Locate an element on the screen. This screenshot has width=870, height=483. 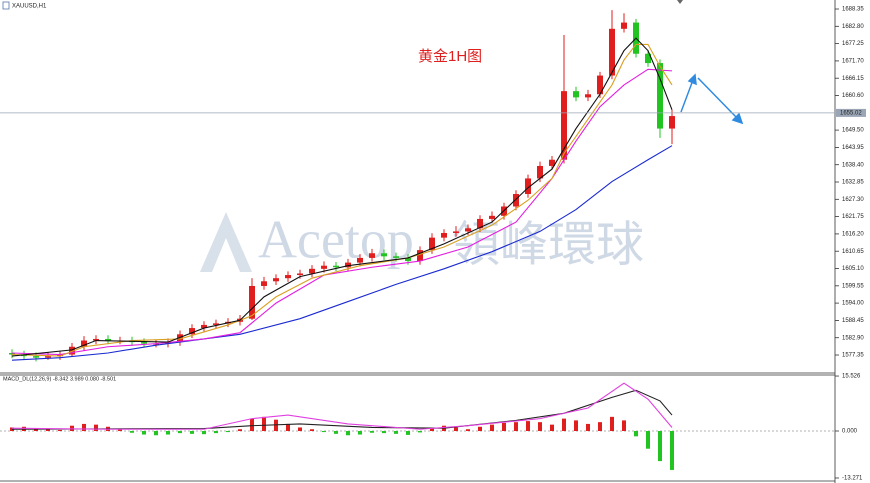
current-price-label: 1655.02 is located at coordinates (851, 113).